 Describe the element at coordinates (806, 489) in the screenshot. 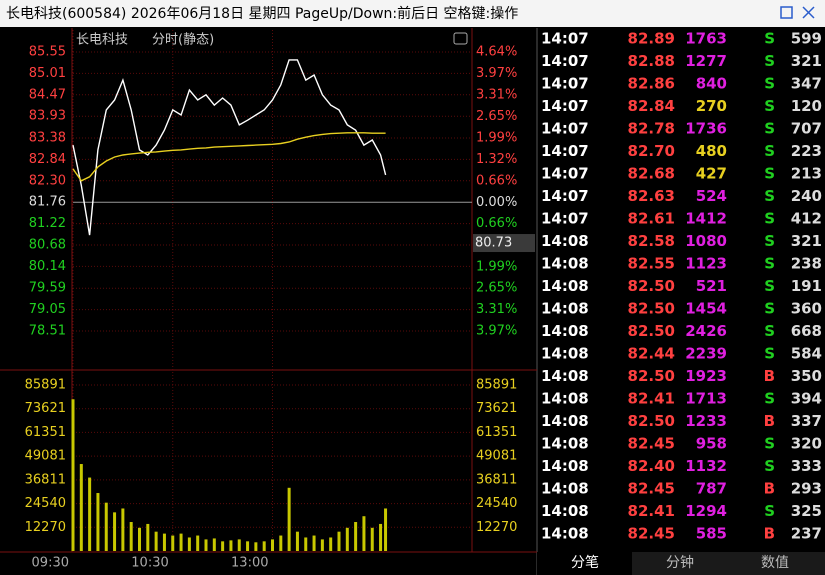

I see `trade-count: 293` at that location.